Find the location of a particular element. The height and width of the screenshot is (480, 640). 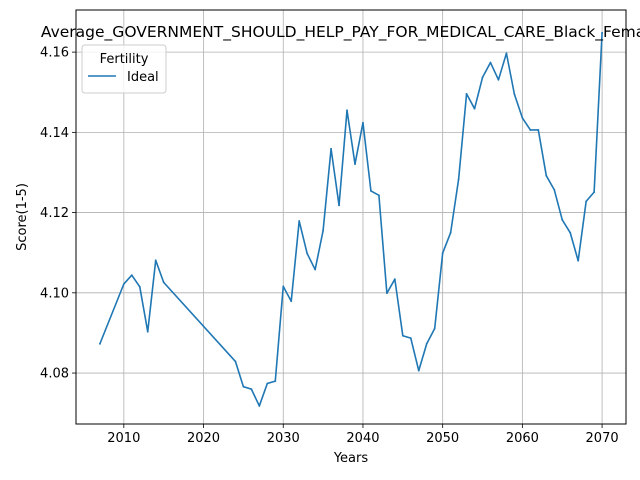

legend-label-ideal: Ideal is located at coordinates (143, 77).